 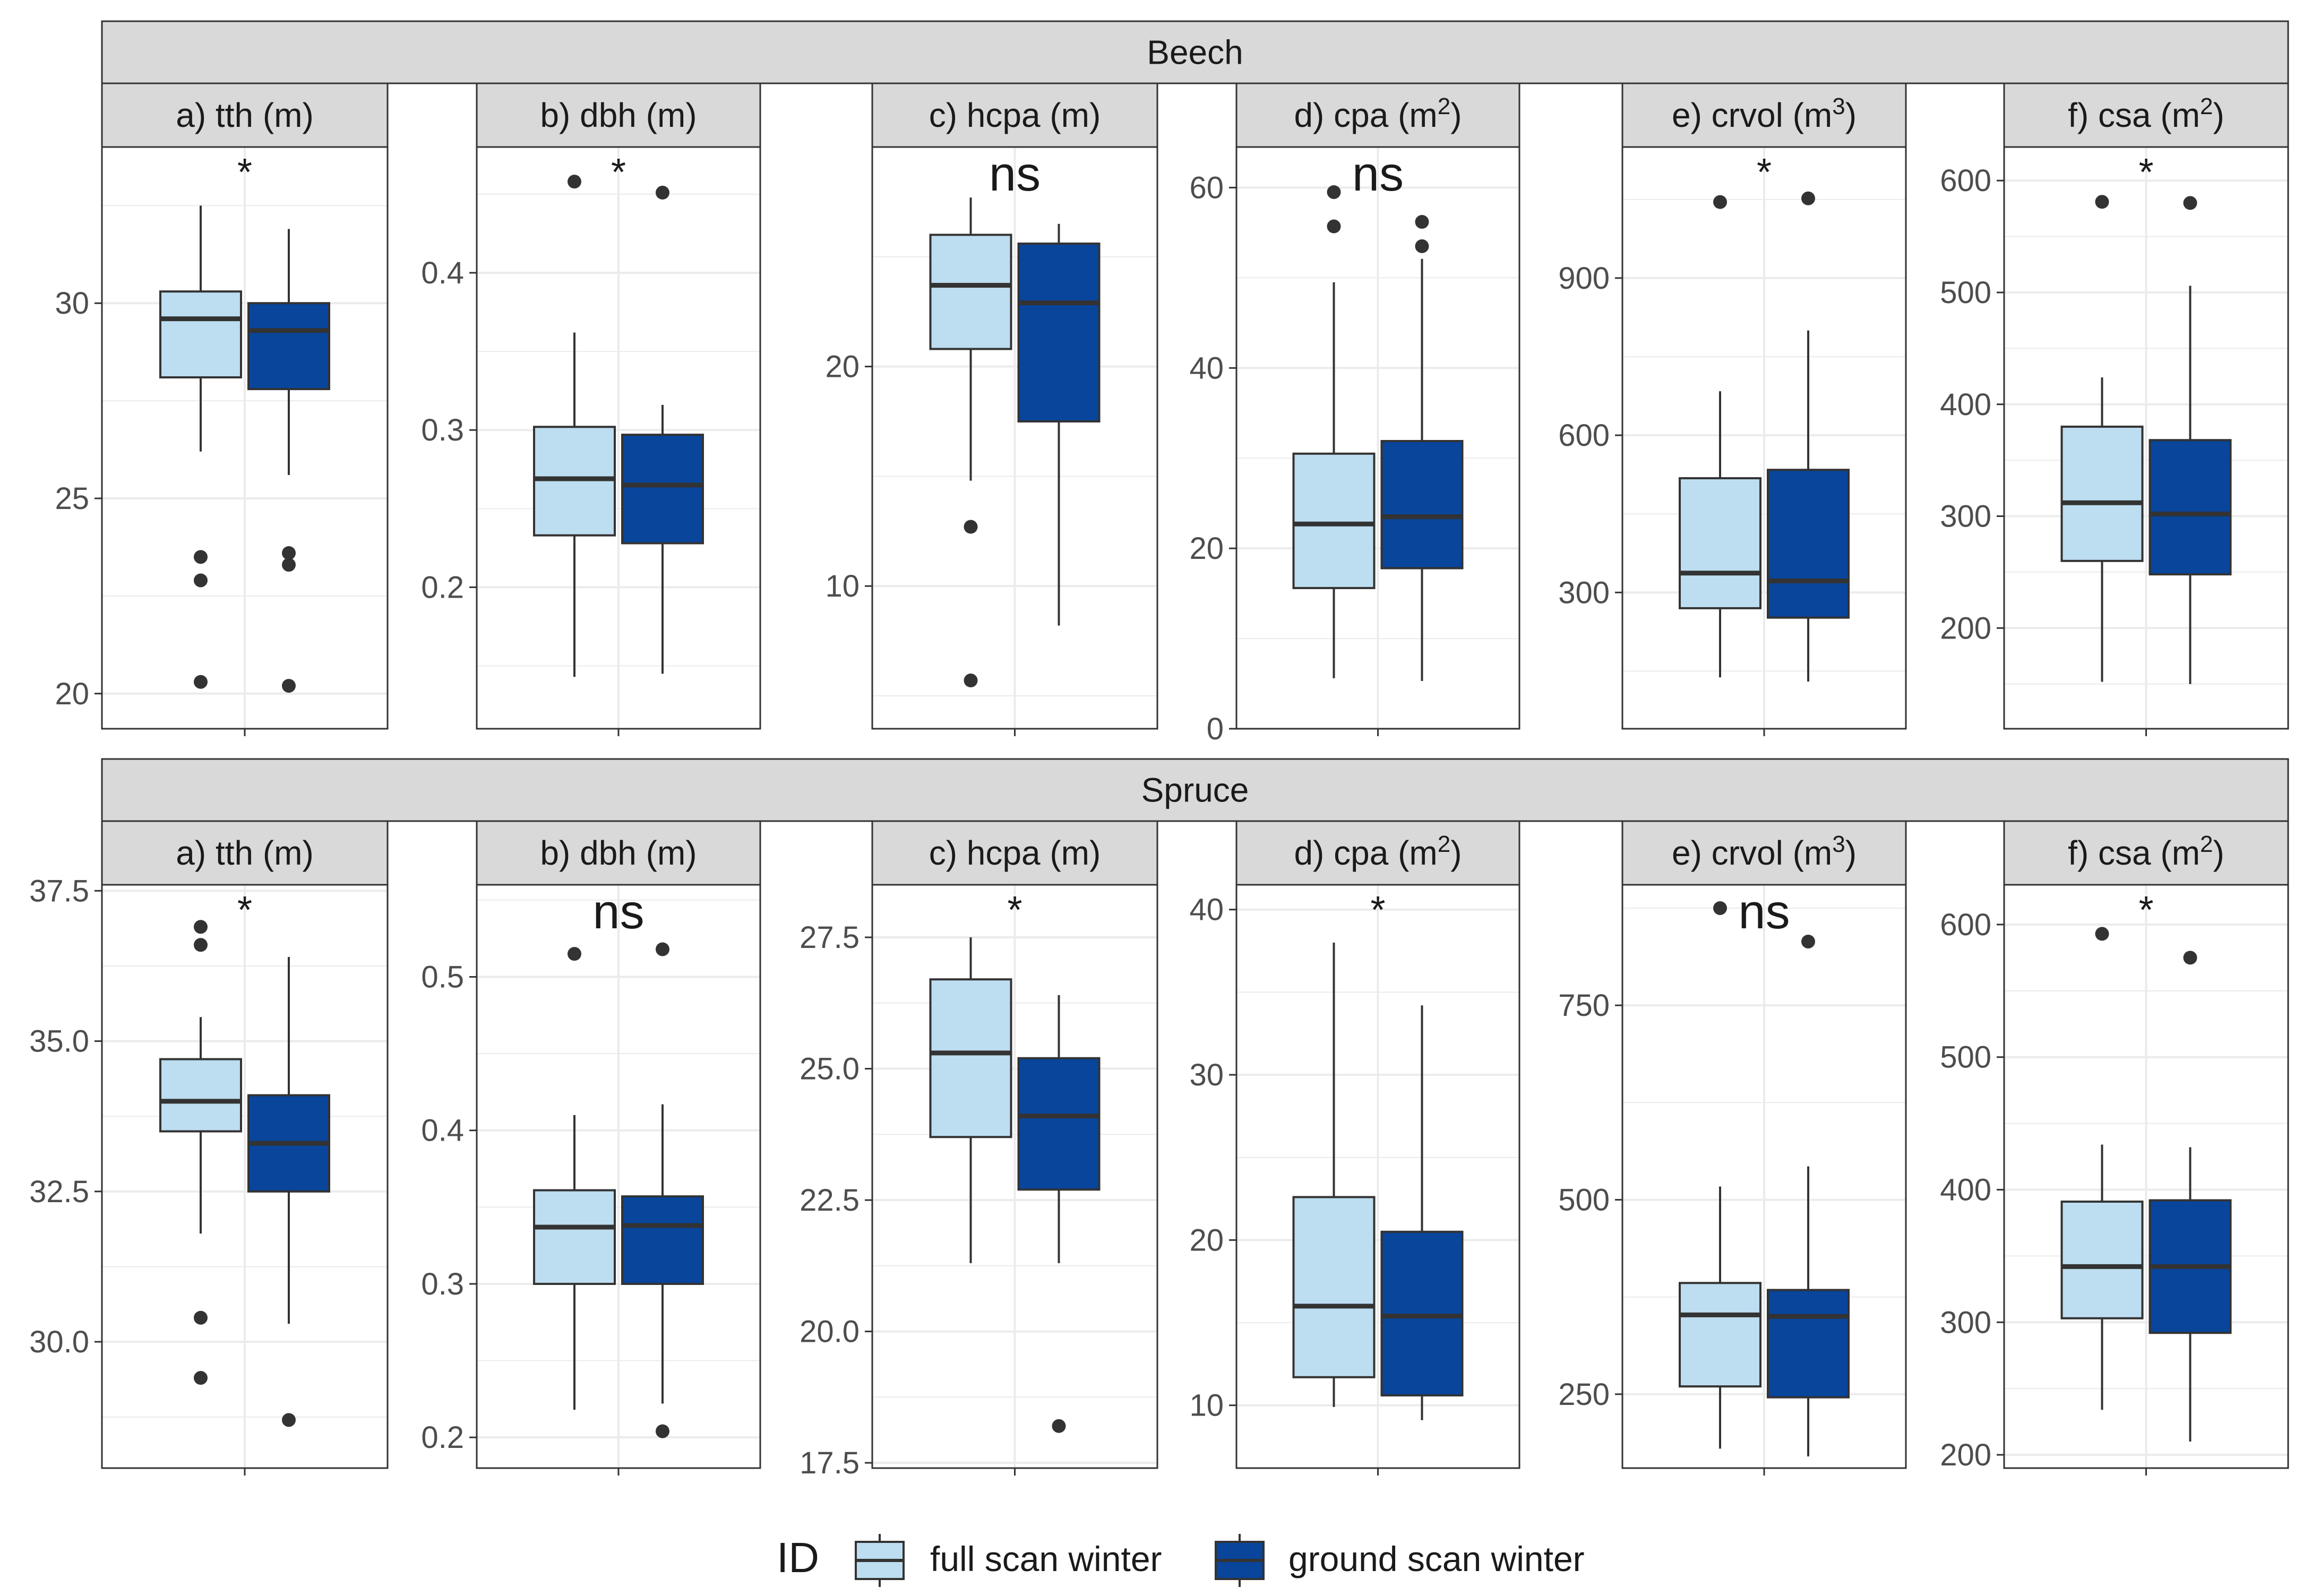 What do you see at coordinates (1046, 1558) in the screenshot?
I see `legend-label: full scan winter` at bounding box center [1046, 1558].